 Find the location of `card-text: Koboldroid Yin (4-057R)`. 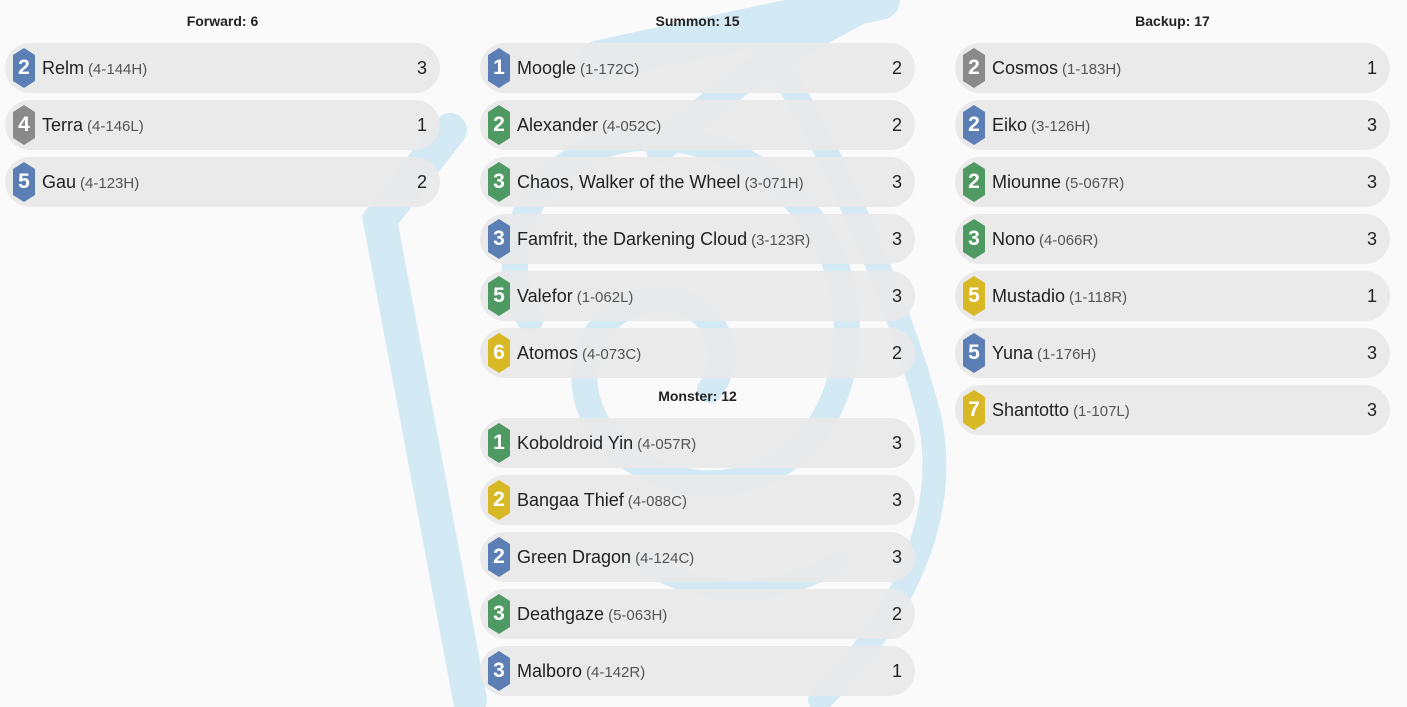

card-text: Koboldroid Yin (4-057R) is located at coordinates (606, 443).